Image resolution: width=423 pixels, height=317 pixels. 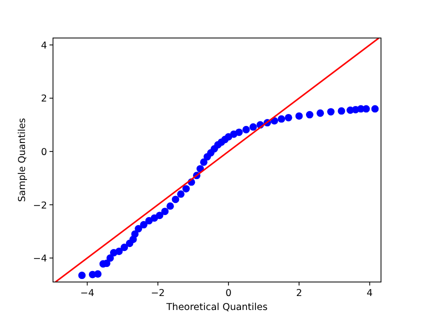 I want to click on x-axis-title: Theoretical Quantiles, so click(x=216, y=307).